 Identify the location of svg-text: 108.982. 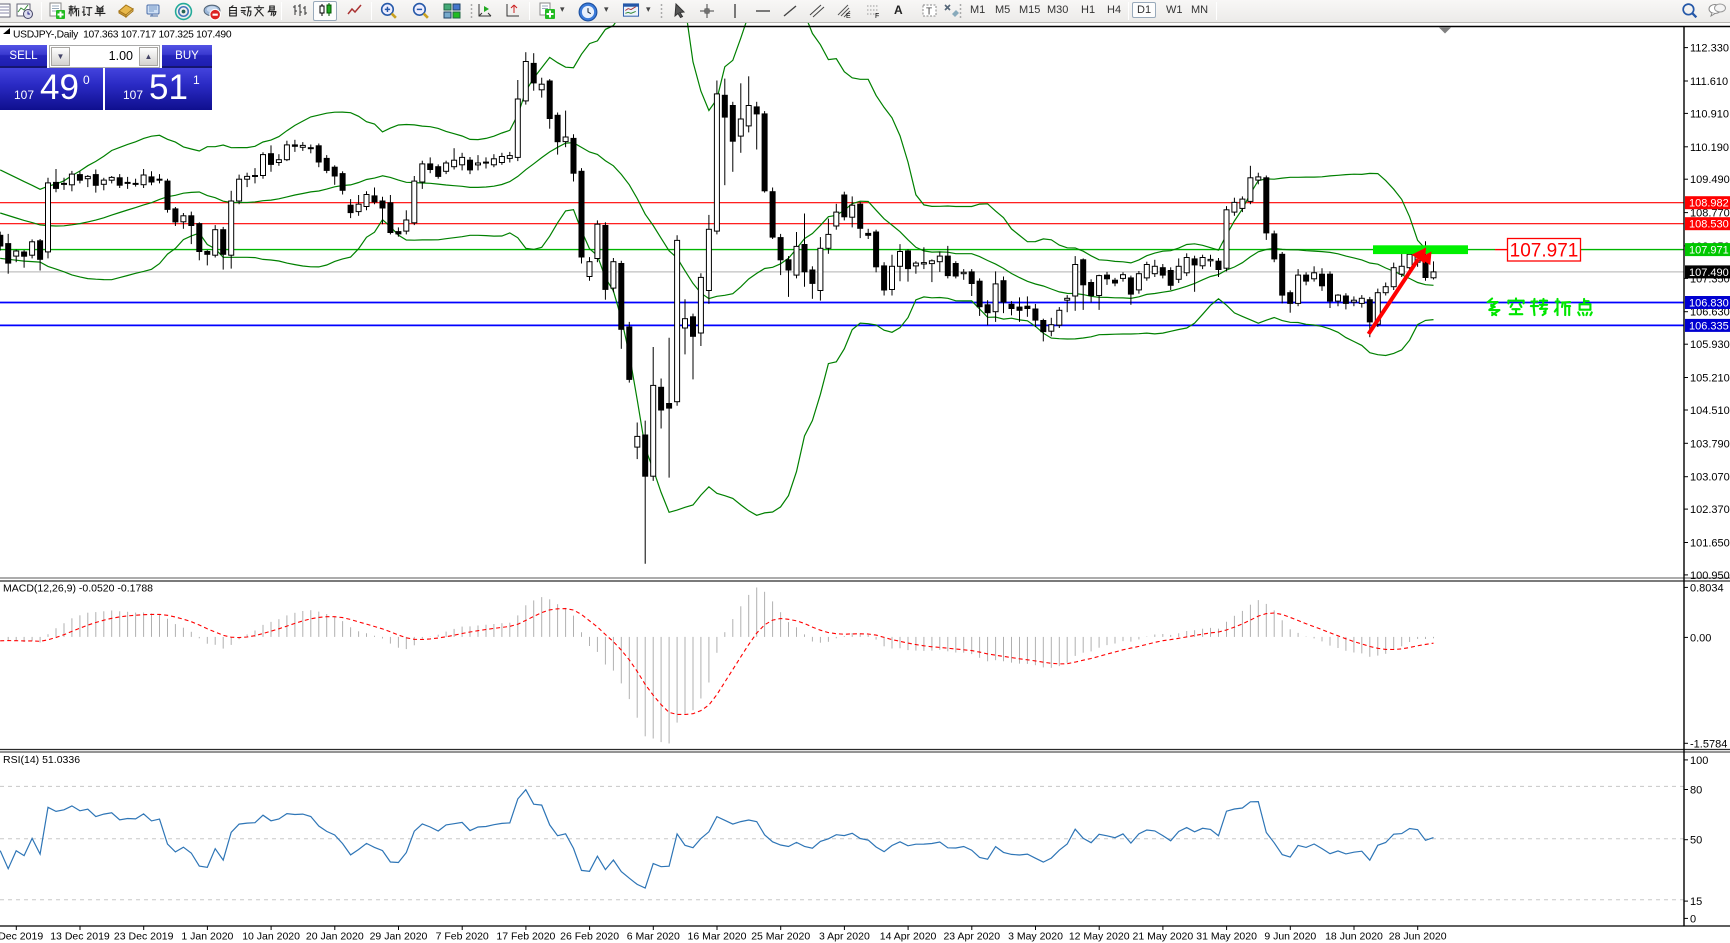
(1709, 204).